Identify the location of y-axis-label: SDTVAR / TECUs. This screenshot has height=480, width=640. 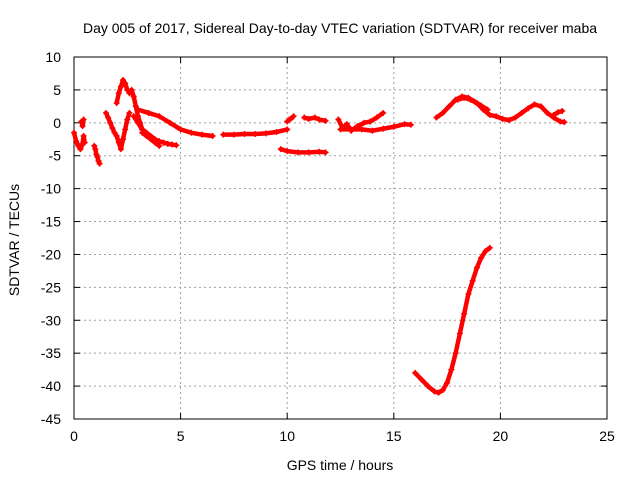
(14, 240).